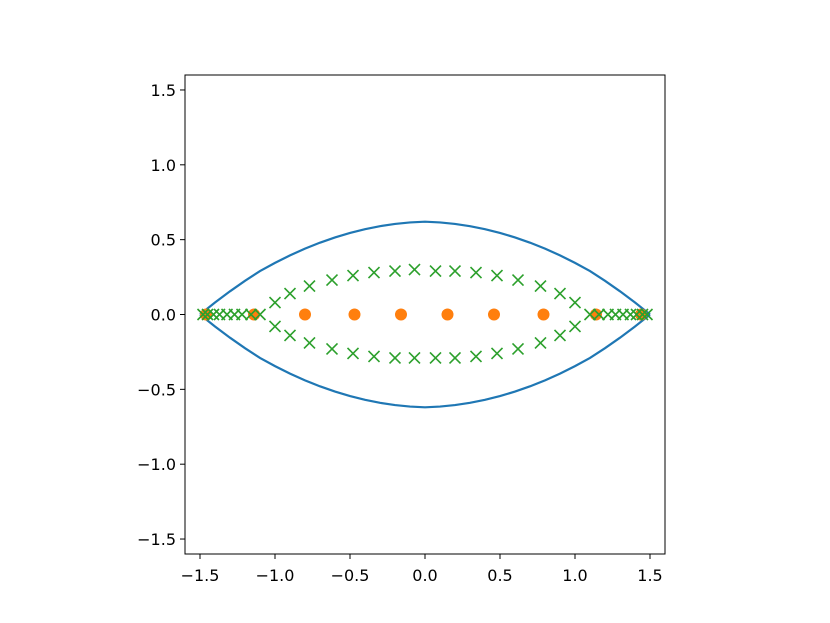  Describe the element at coordinates (156, 539) in the screenshot. I see `y-tick-label: −1.5` at that location.